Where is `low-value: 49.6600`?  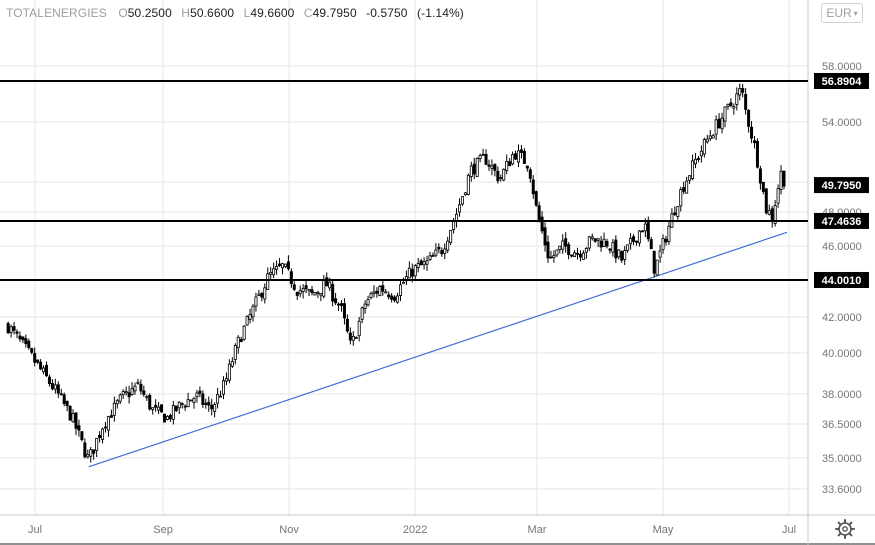 low-value: 49.6600 is located at coordinates (272, 13).